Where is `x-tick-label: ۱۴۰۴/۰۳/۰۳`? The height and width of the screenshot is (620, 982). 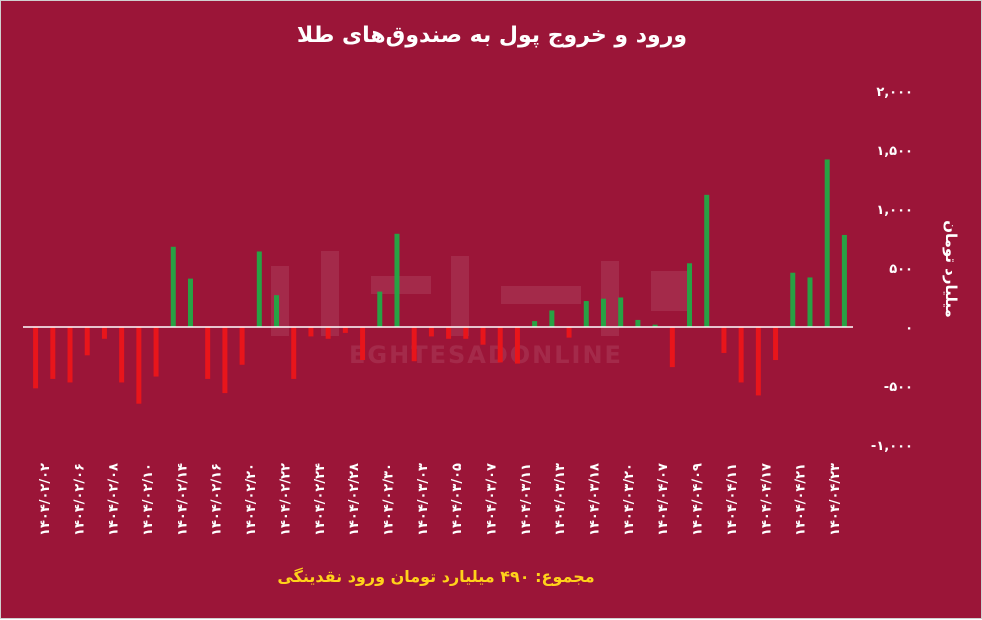 x-tick-label: ۱۴۰۴/۰۳/۰۳ is located at coordinates (423, 499).